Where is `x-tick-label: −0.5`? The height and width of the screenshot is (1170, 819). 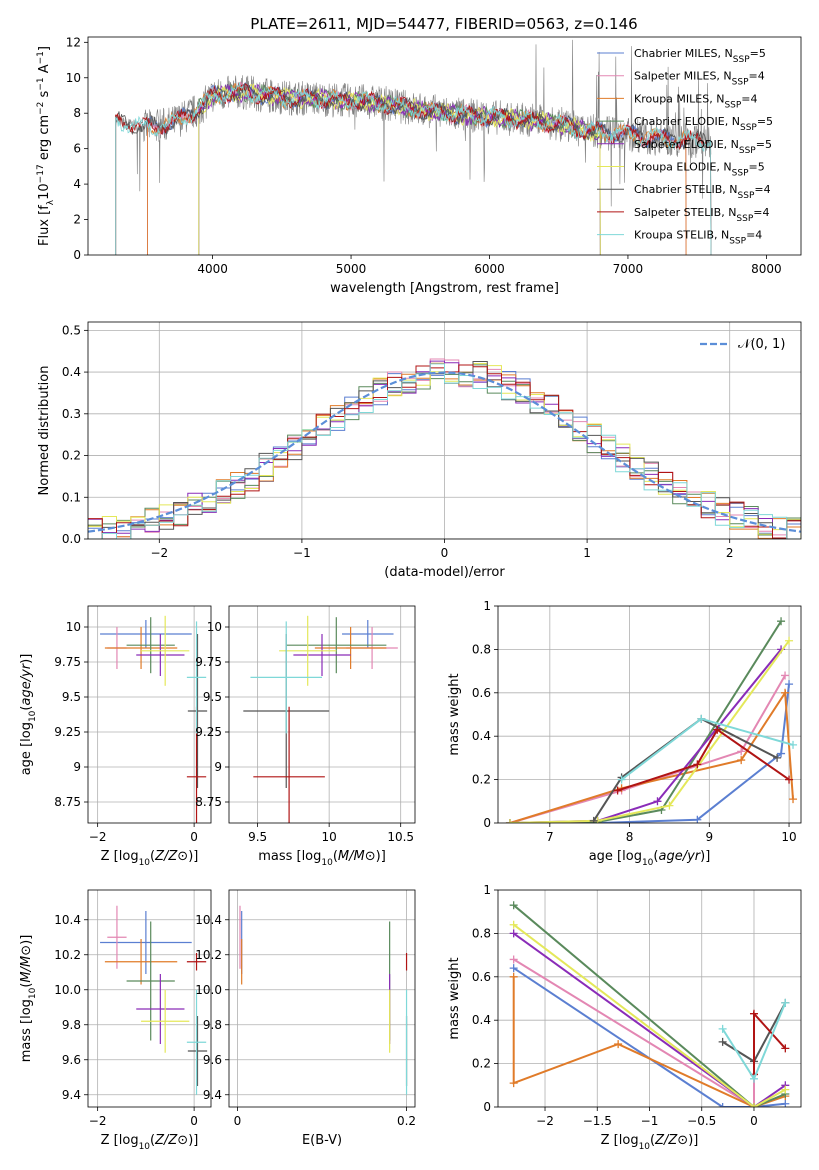 x-tick-label: −0.5 is located at coordinates (701, 1121).